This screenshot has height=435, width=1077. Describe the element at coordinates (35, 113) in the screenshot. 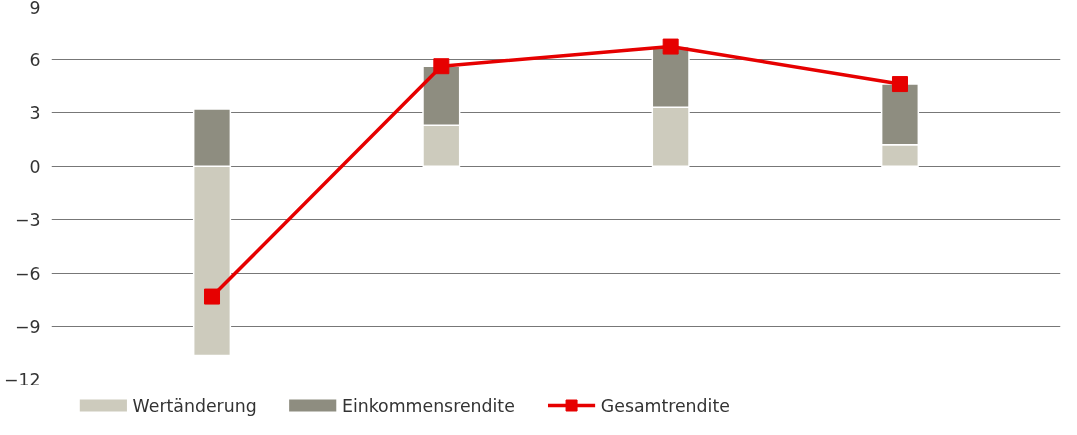

I see `y-tick-label: 3` at that location.